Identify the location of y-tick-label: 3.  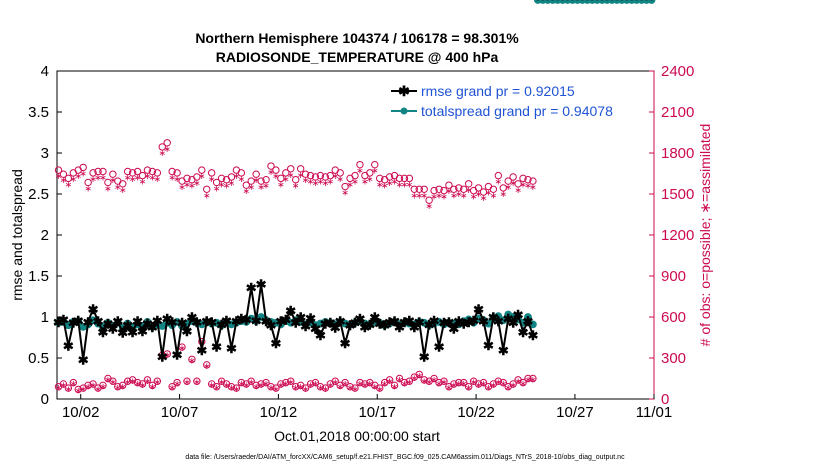
(45, 153).